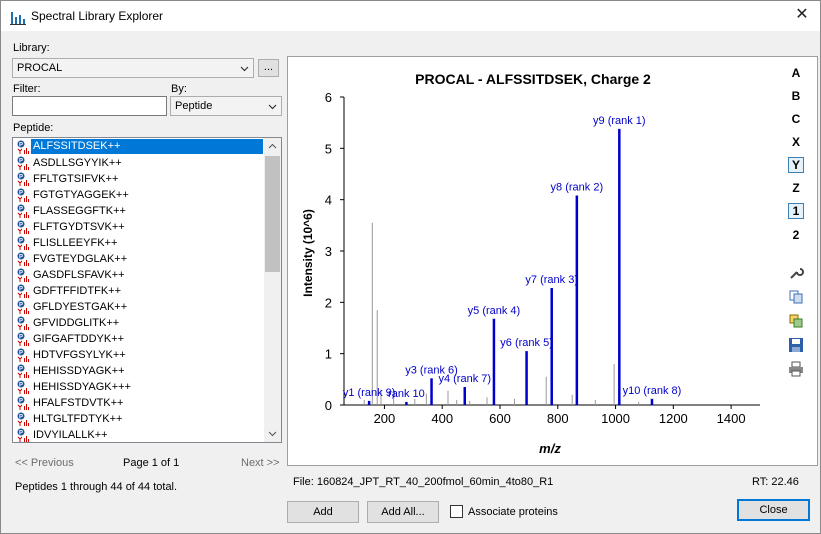 The height and width of the screenshot is (534, 821). I want to click on peptide-name: FVGTEYDGLAK++, so click(80, 259).